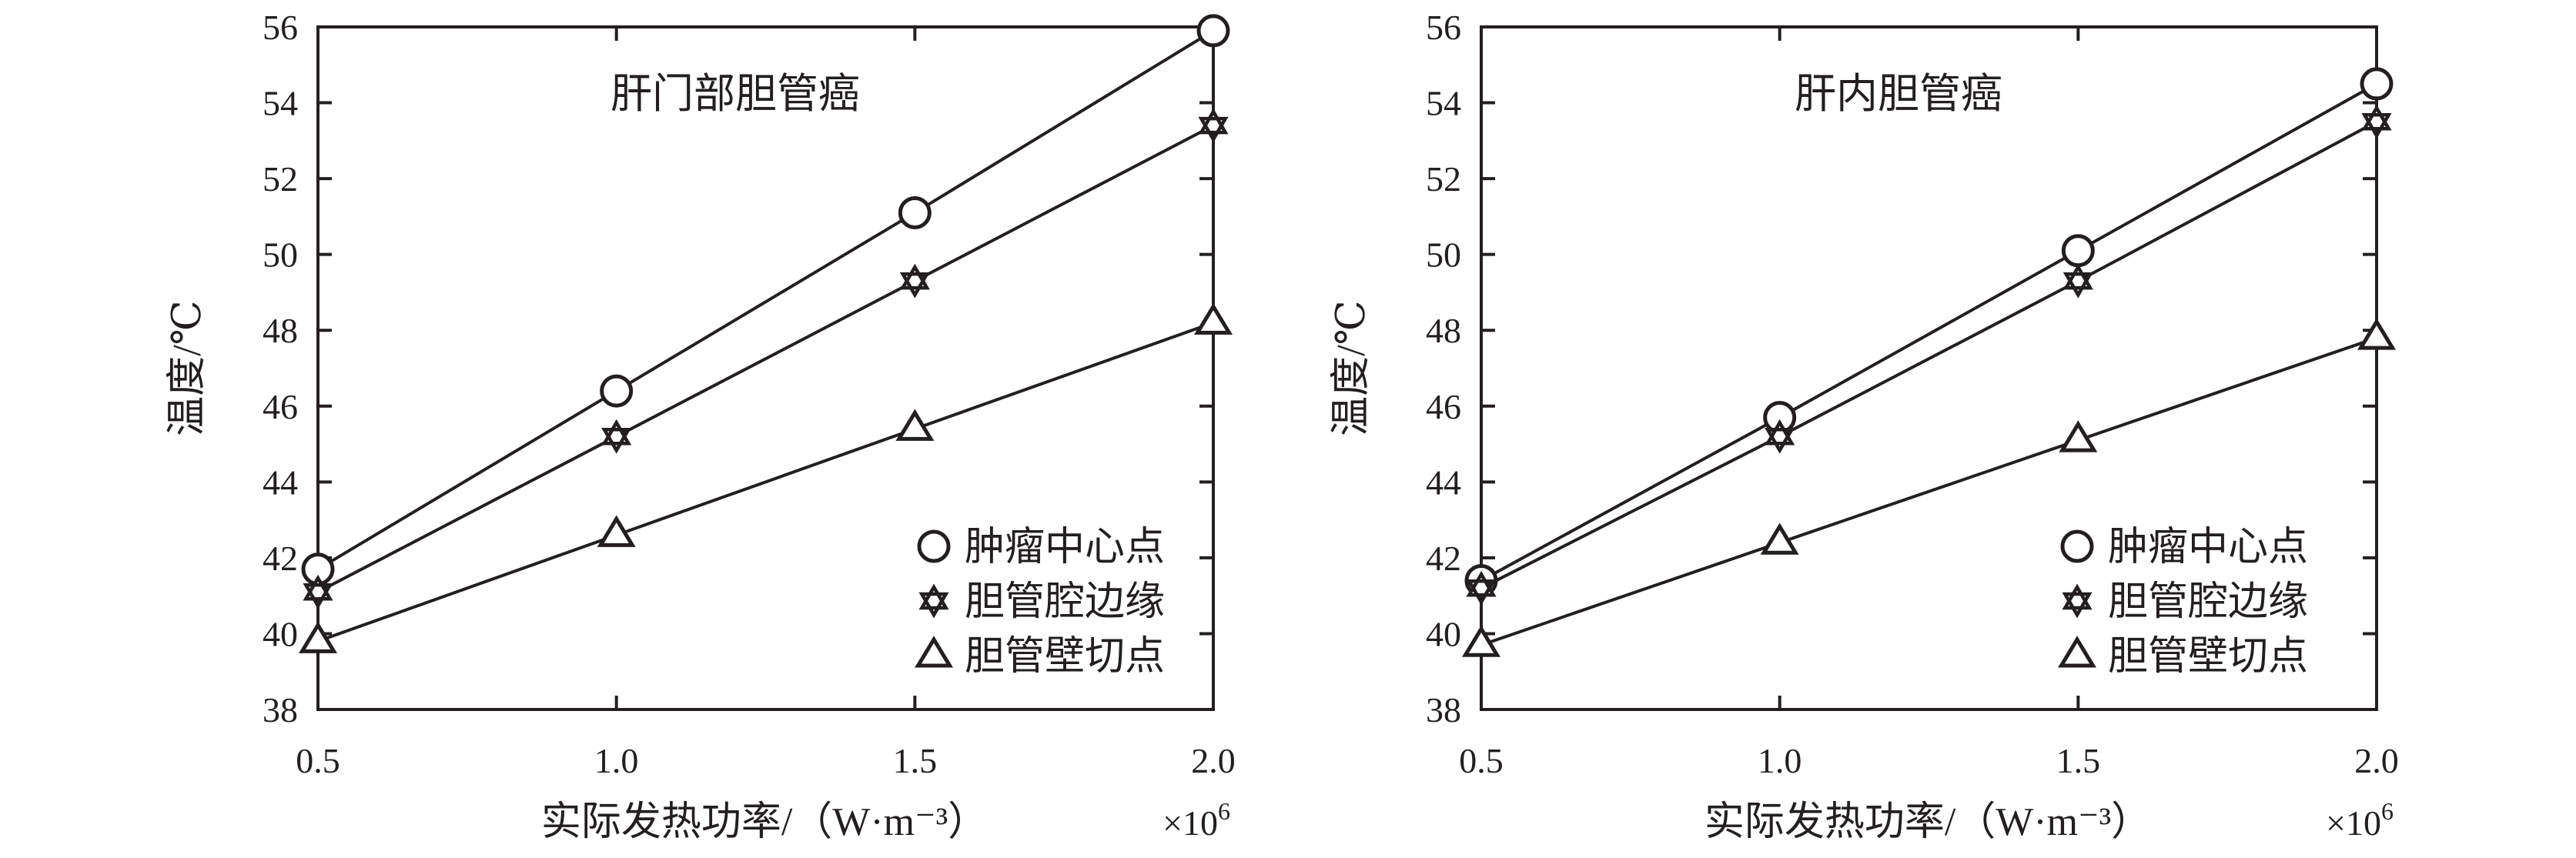  I want to click on panel-title: 肝门部胆管癌, so click(736, 94).